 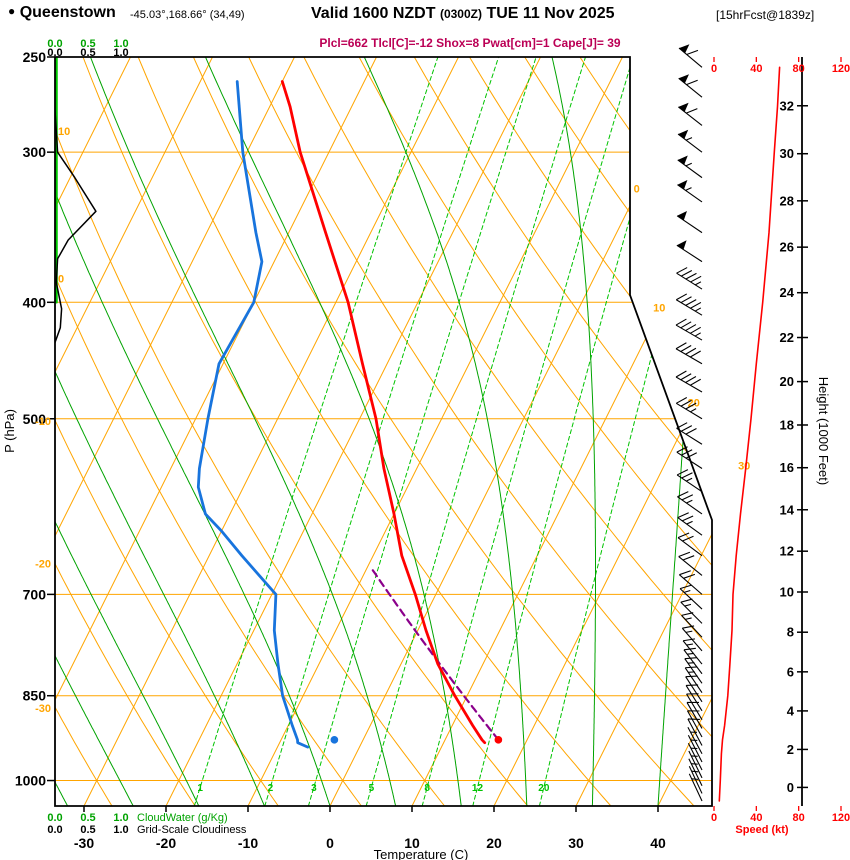 I want to click on cloudiness-profile, so click(x=76, y=226).